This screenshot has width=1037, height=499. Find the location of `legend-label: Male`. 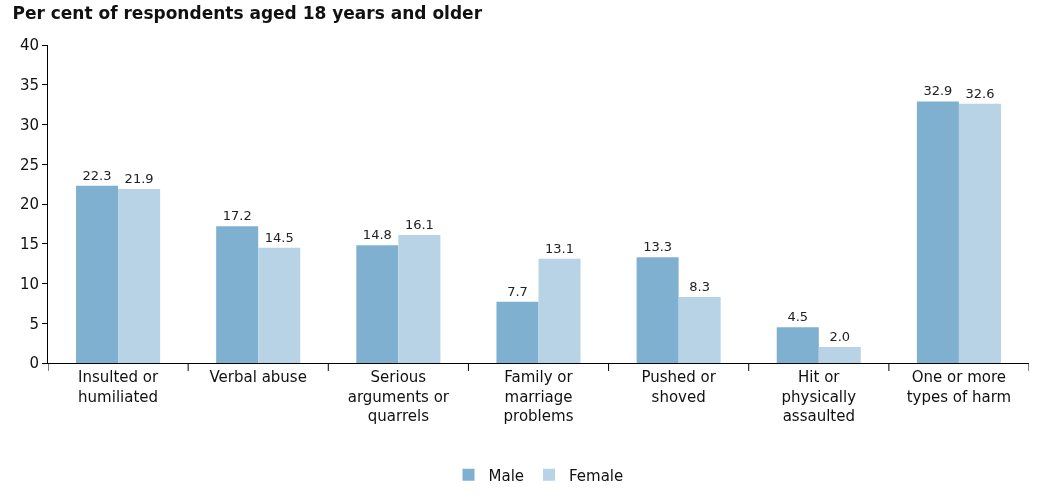

legend-label: Male is located at coordinates (506, 475).